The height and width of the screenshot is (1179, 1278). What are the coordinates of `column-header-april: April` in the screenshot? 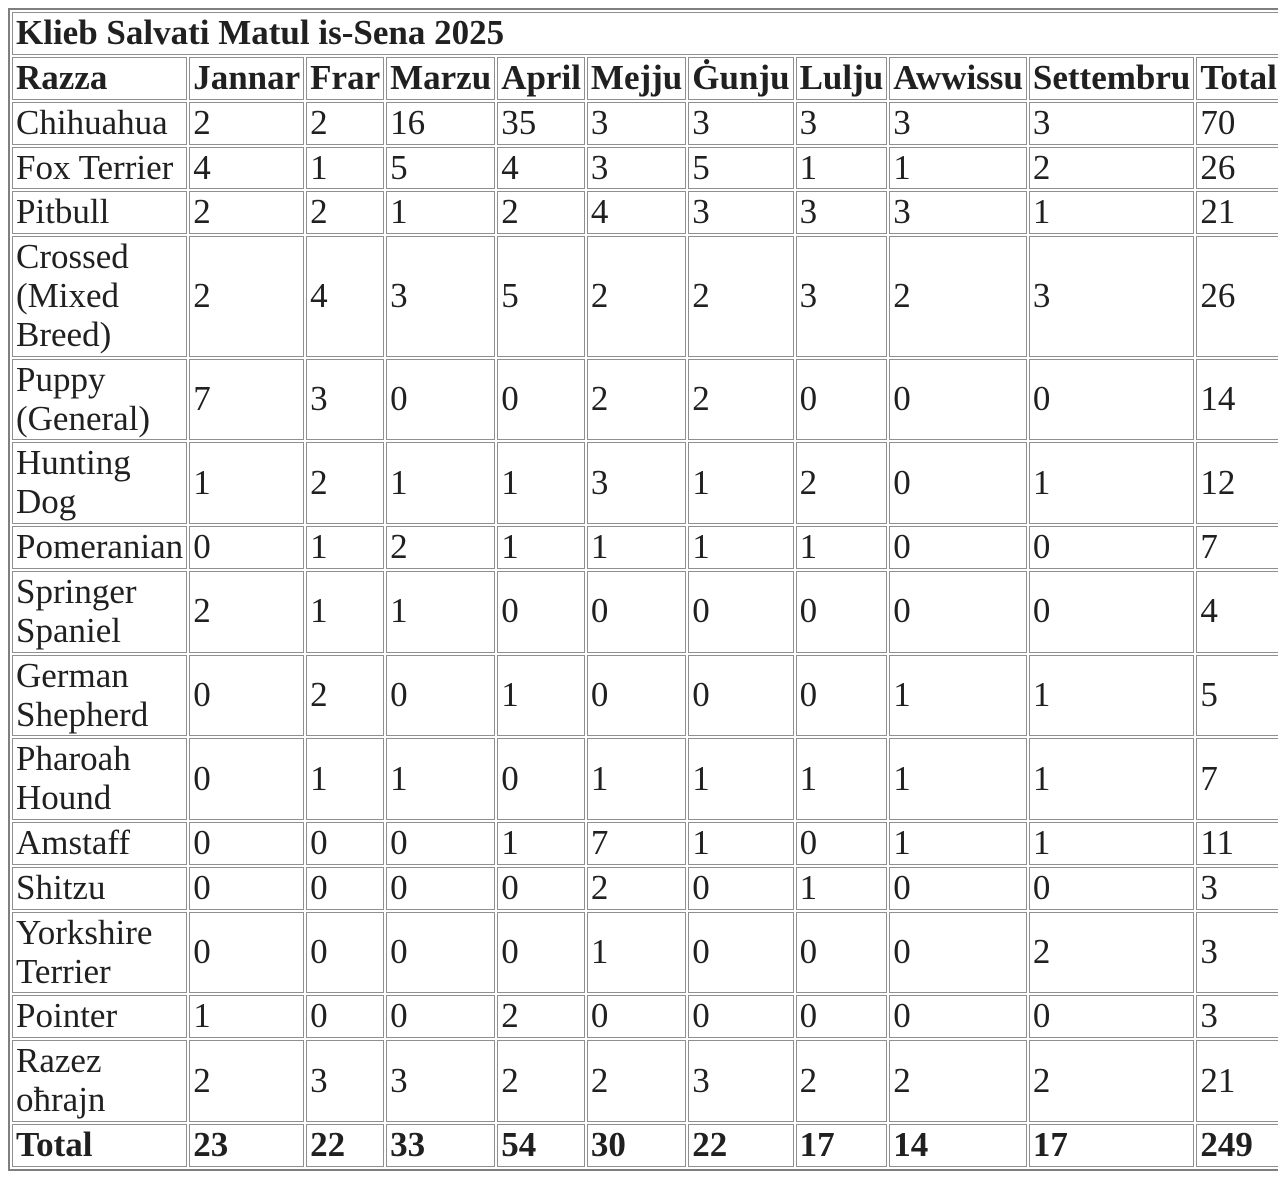 It's located at (541, 78).